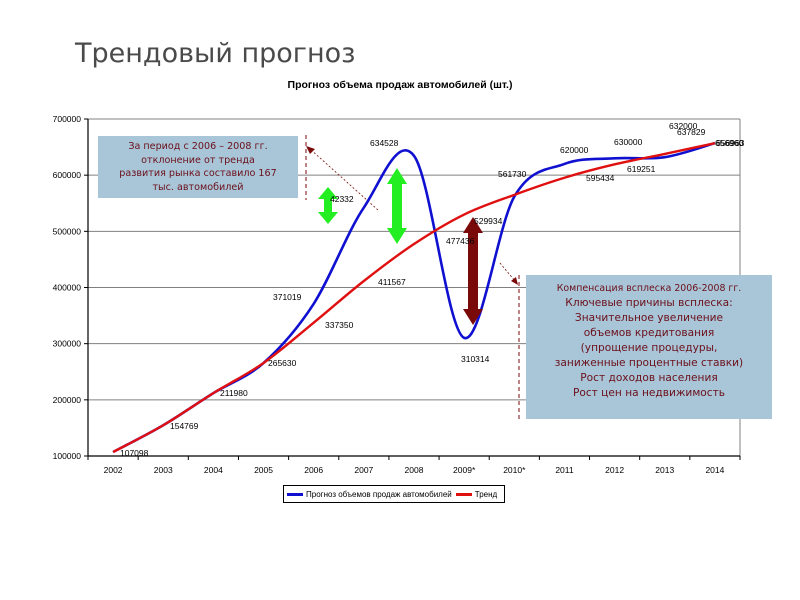 The image size is (800, 600). What do you see at coordinates (714, 470) in the screenshot?
I see `x-tick-label: 2014` at bounding box center [714, 470].